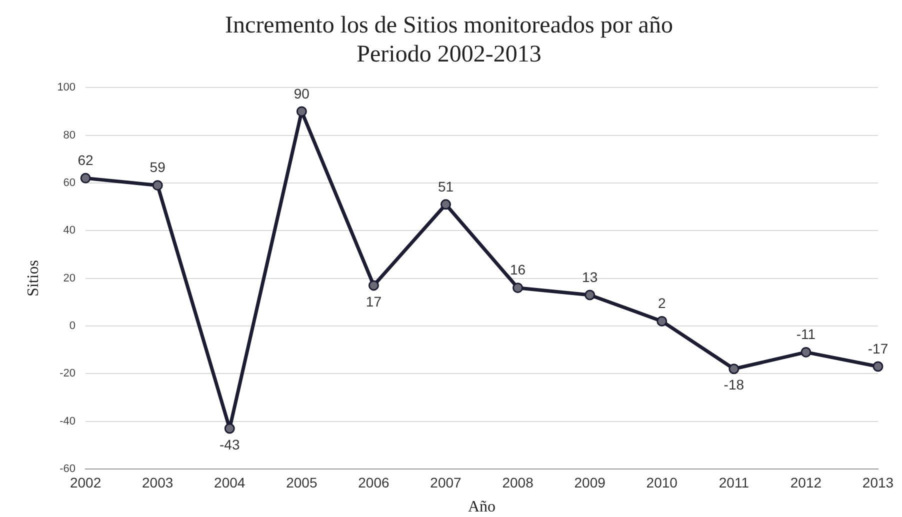 The image size is (902, 517). What do you see at coordinates (878, 348) in the screenshot?
I see `data-label: -17` at bounding box center [878, 348].